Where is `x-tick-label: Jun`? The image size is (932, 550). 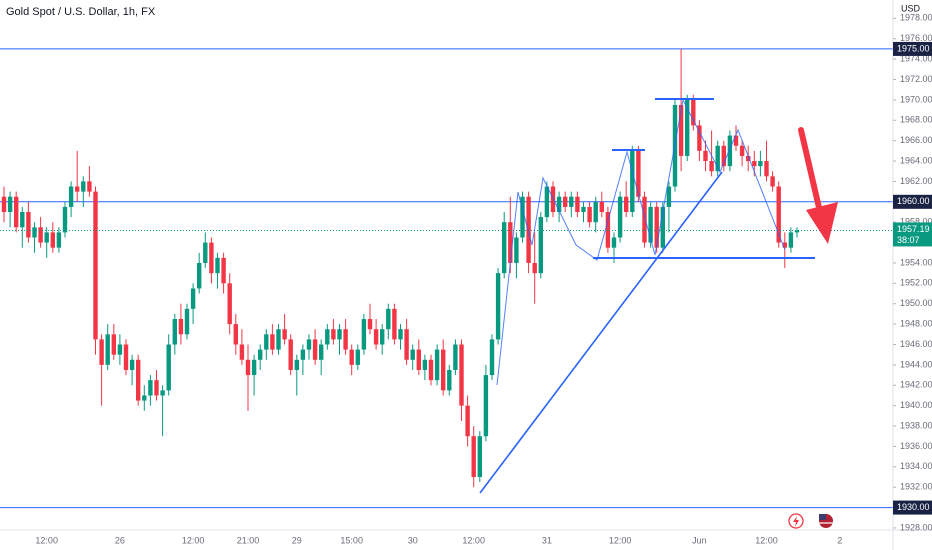
x-tick-label: Jun is located at coordinates (699, 540).